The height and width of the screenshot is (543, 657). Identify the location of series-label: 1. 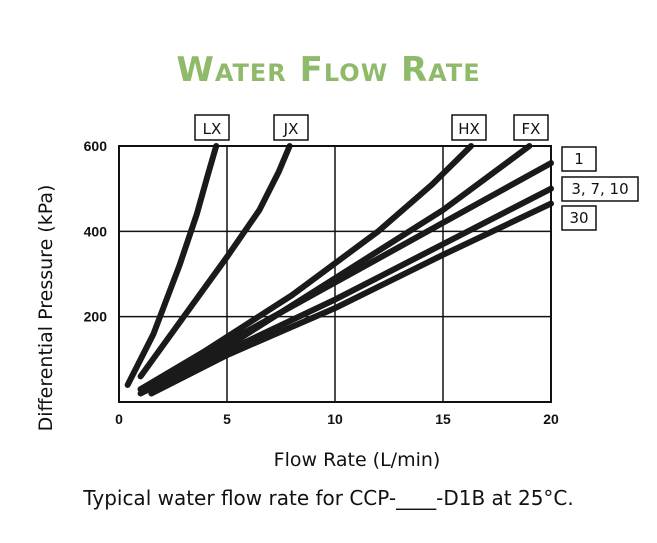
(579, 159).